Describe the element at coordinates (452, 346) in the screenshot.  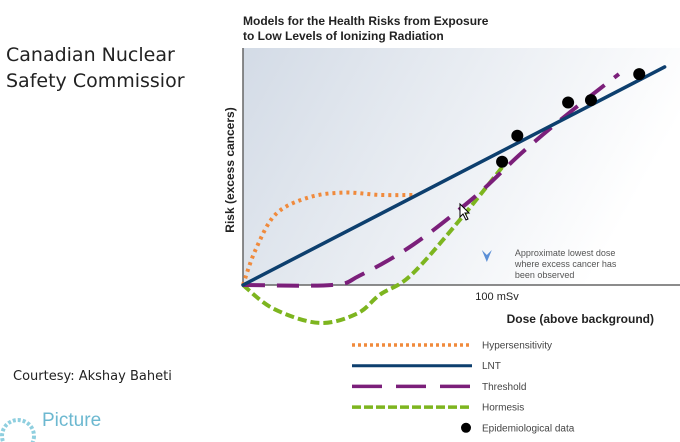
I see `legend-item: Hypersensitivity` at that location.